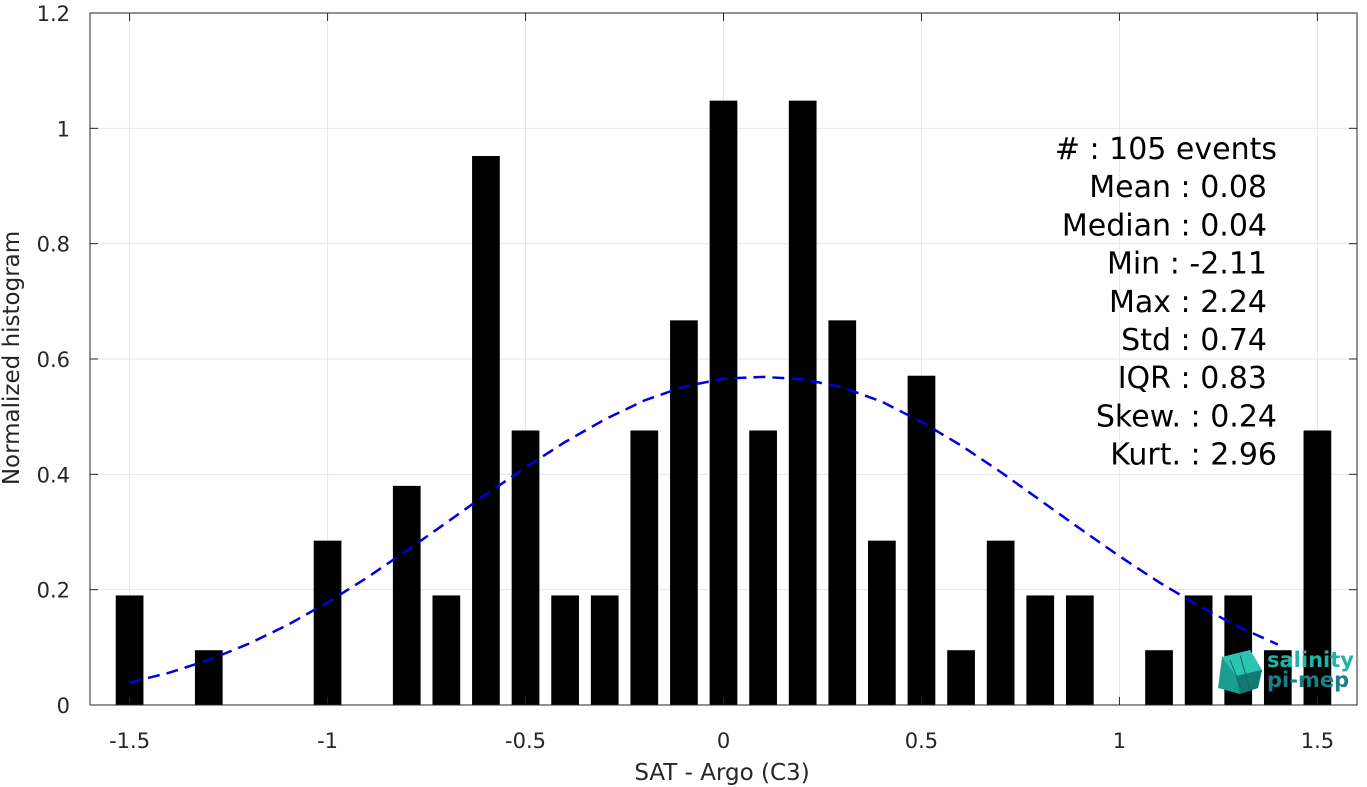 This screenshot has height=787, width=1367. I want to click on y-tick-label: 0, so click(63, 706).